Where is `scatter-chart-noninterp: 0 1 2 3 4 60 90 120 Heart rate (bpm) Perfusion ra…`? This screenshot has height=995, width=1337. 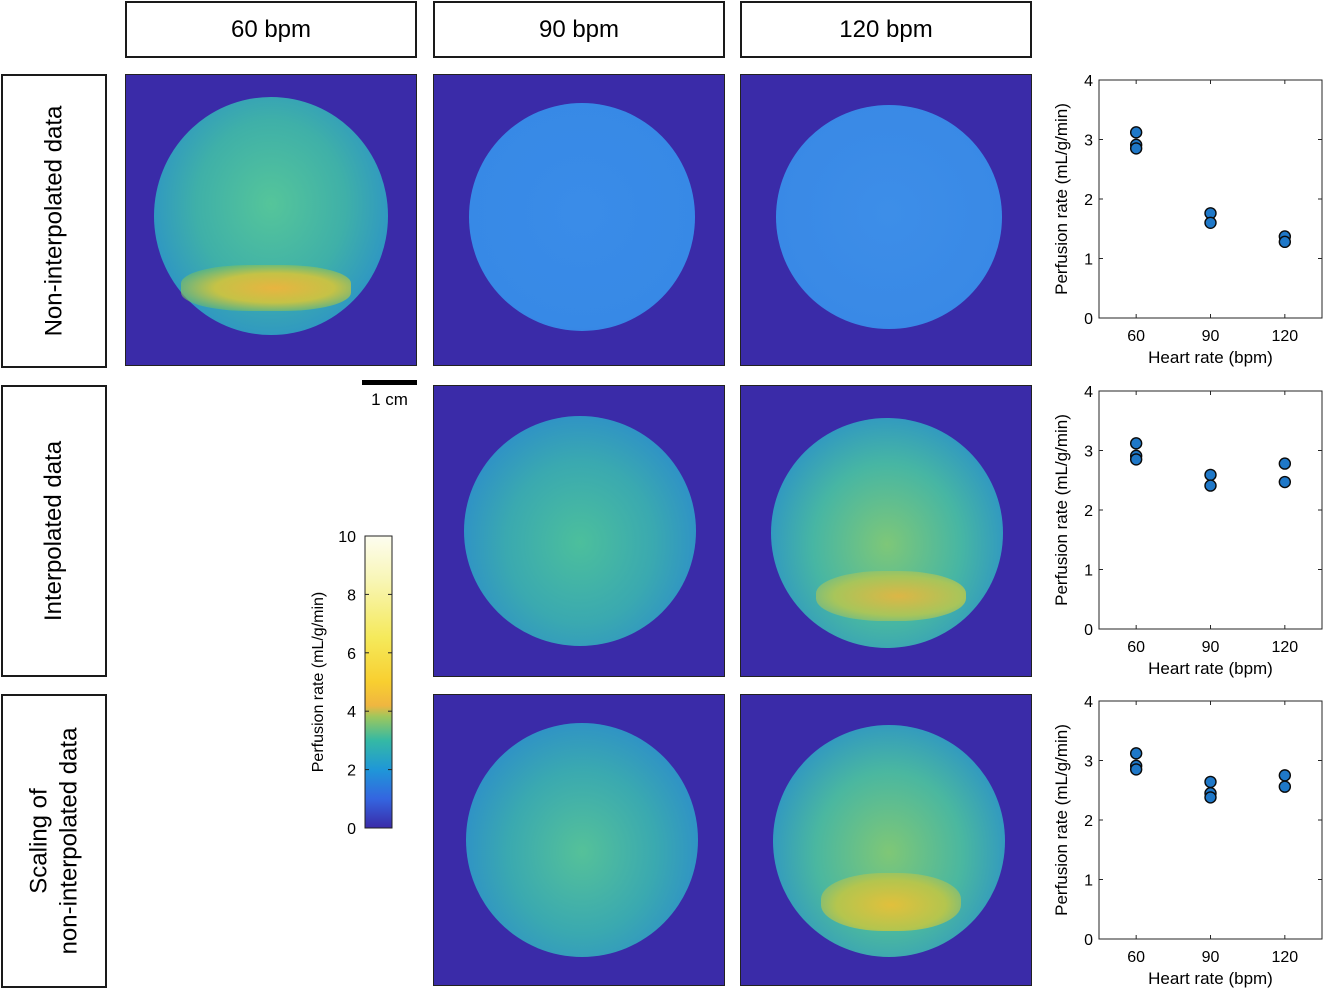 scatter-chart-noninterp: 0 1 2 3 4 60 90 120 Heart rate (bpm) Perfusion ra… is located at coordinates (1187, 220).